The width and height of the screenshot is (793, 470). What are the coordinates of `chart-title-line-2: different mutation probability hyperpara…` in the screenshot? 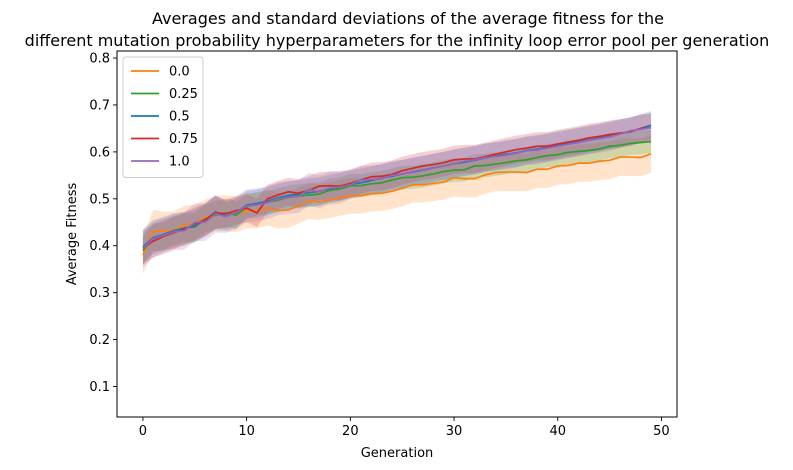 It's located at (397, 40).